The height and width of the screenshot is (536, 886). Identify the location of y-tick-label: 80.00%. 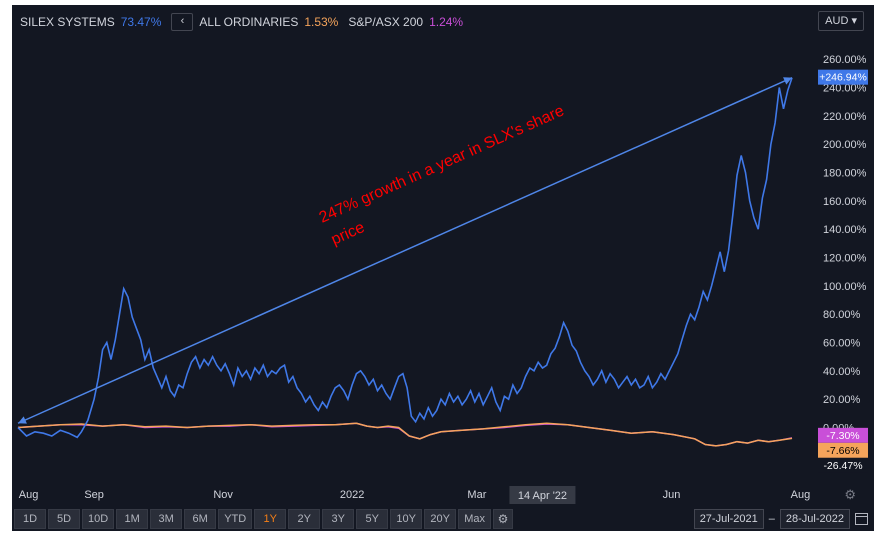
(842, 315).